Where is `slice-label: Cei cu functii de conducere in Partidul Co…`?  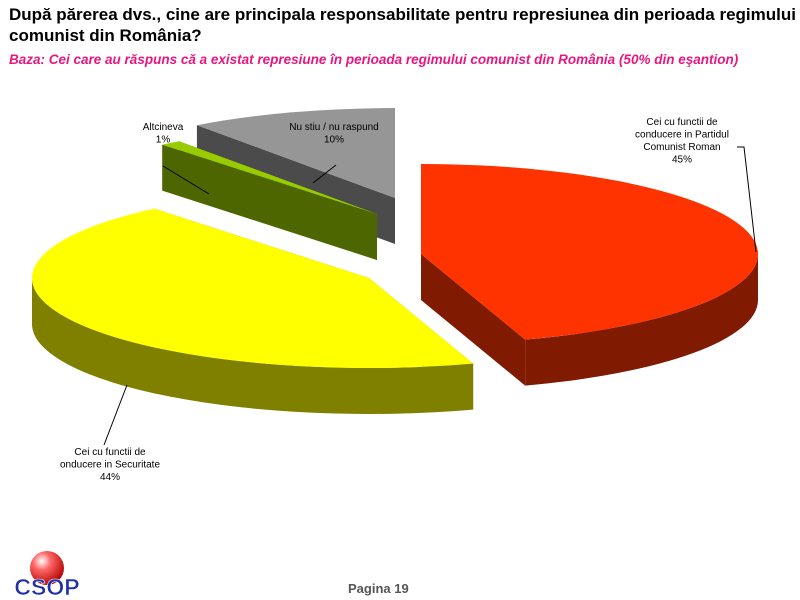 slice-label: Cei cu functii de conducere in Partidul Co… is located at coordinates (682, 141).